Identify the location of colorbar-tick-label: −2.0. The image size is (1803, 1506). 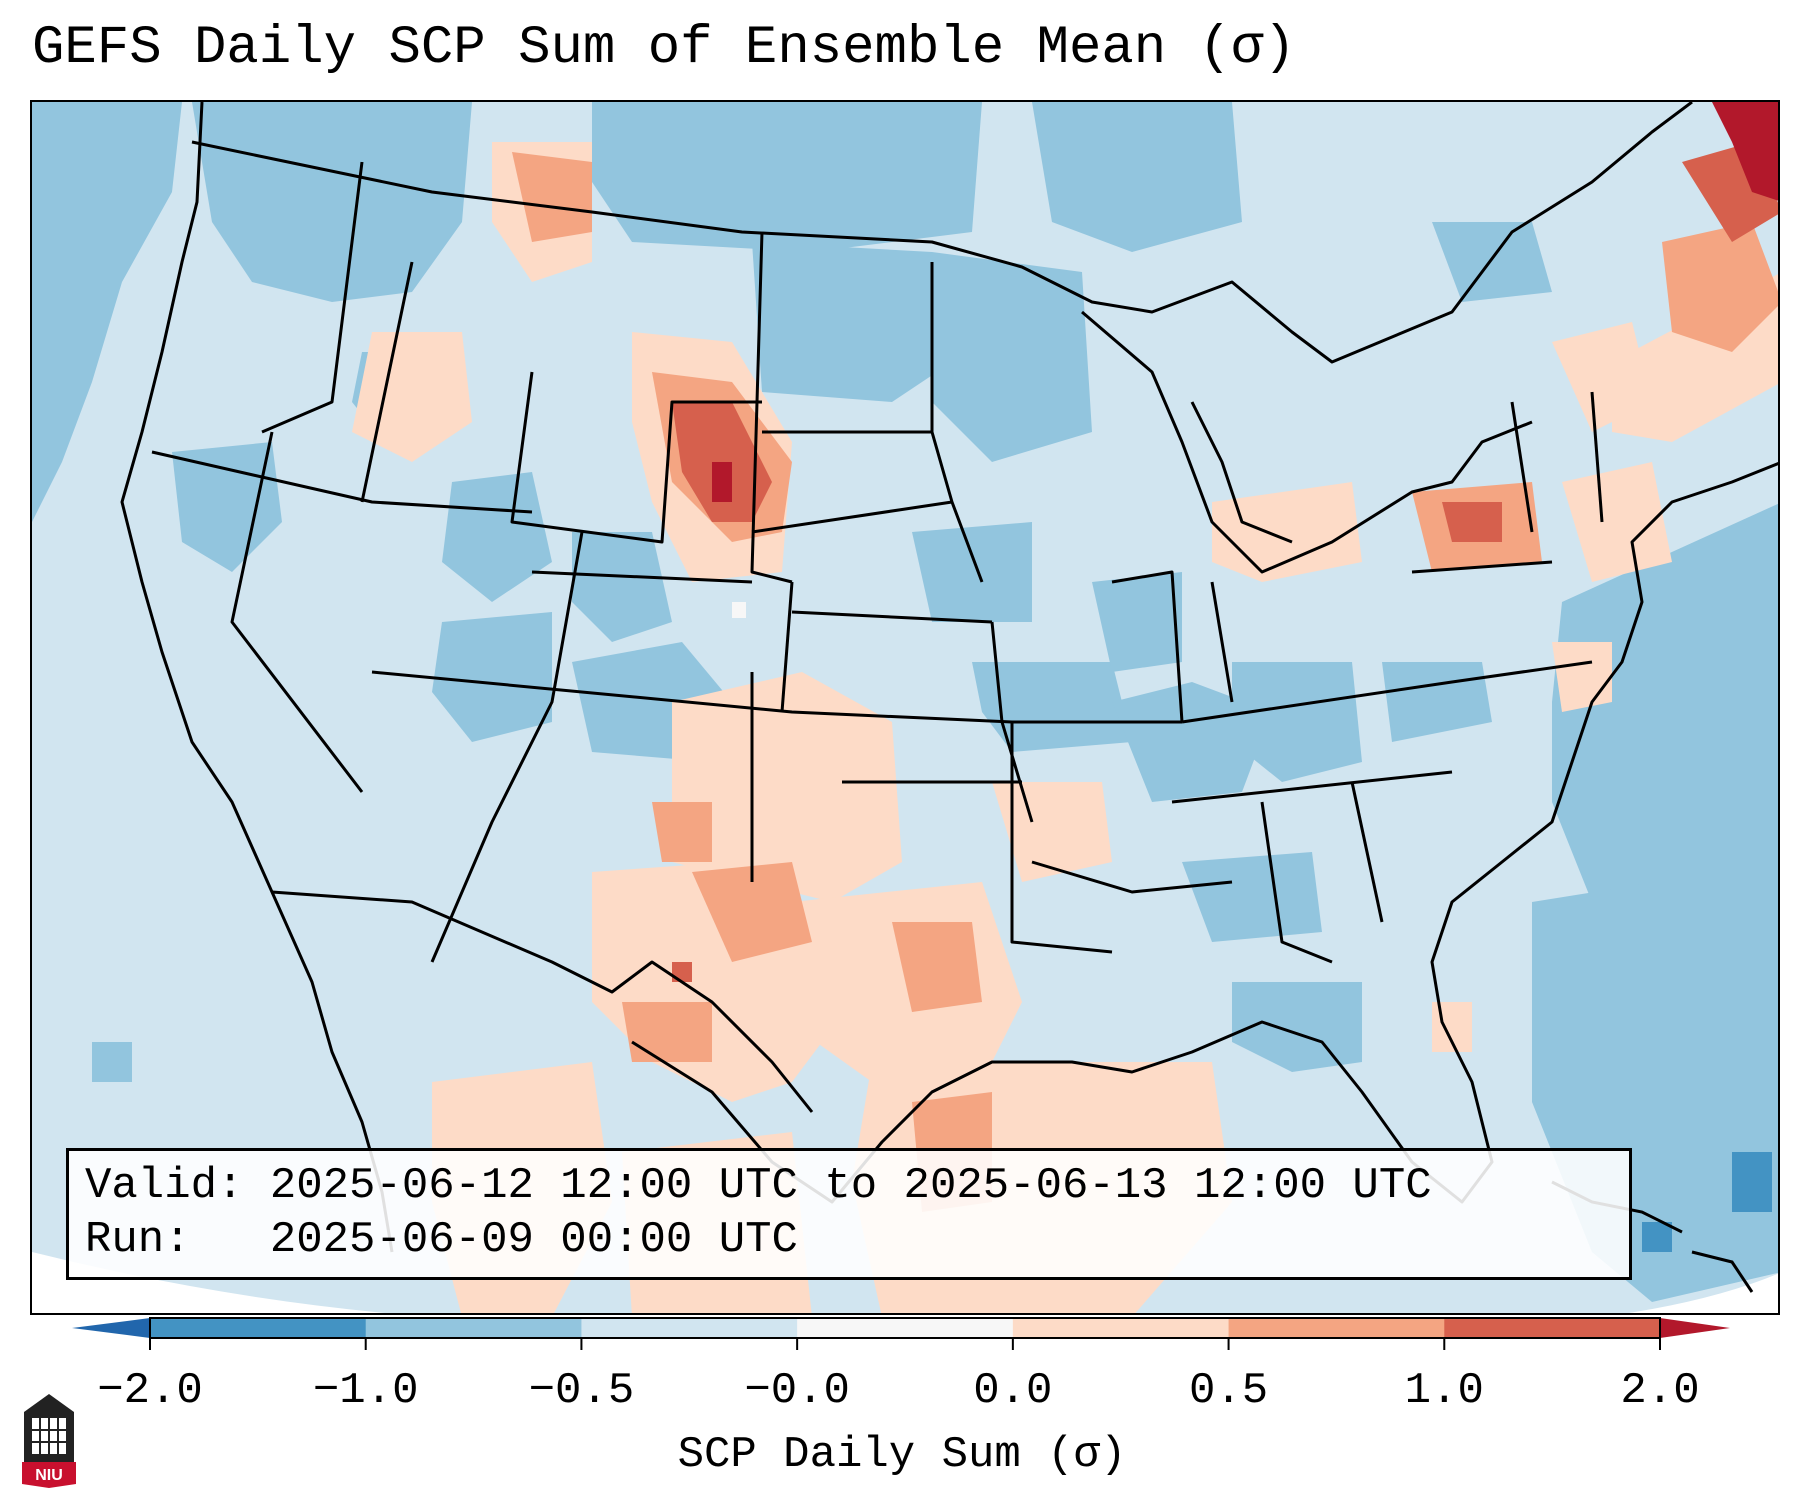
(150, 1391).